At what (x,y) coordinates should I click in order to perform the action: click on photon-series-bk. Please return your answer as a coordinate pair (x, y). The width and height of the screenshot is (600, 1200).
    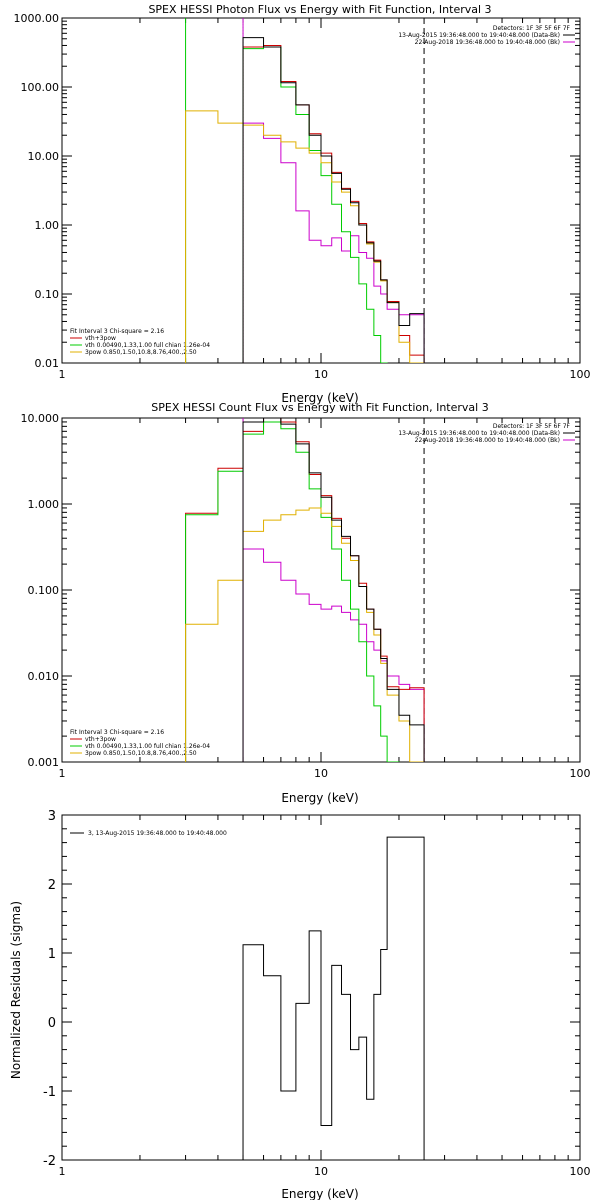
    Looking at the image, I should click on (333, 242).